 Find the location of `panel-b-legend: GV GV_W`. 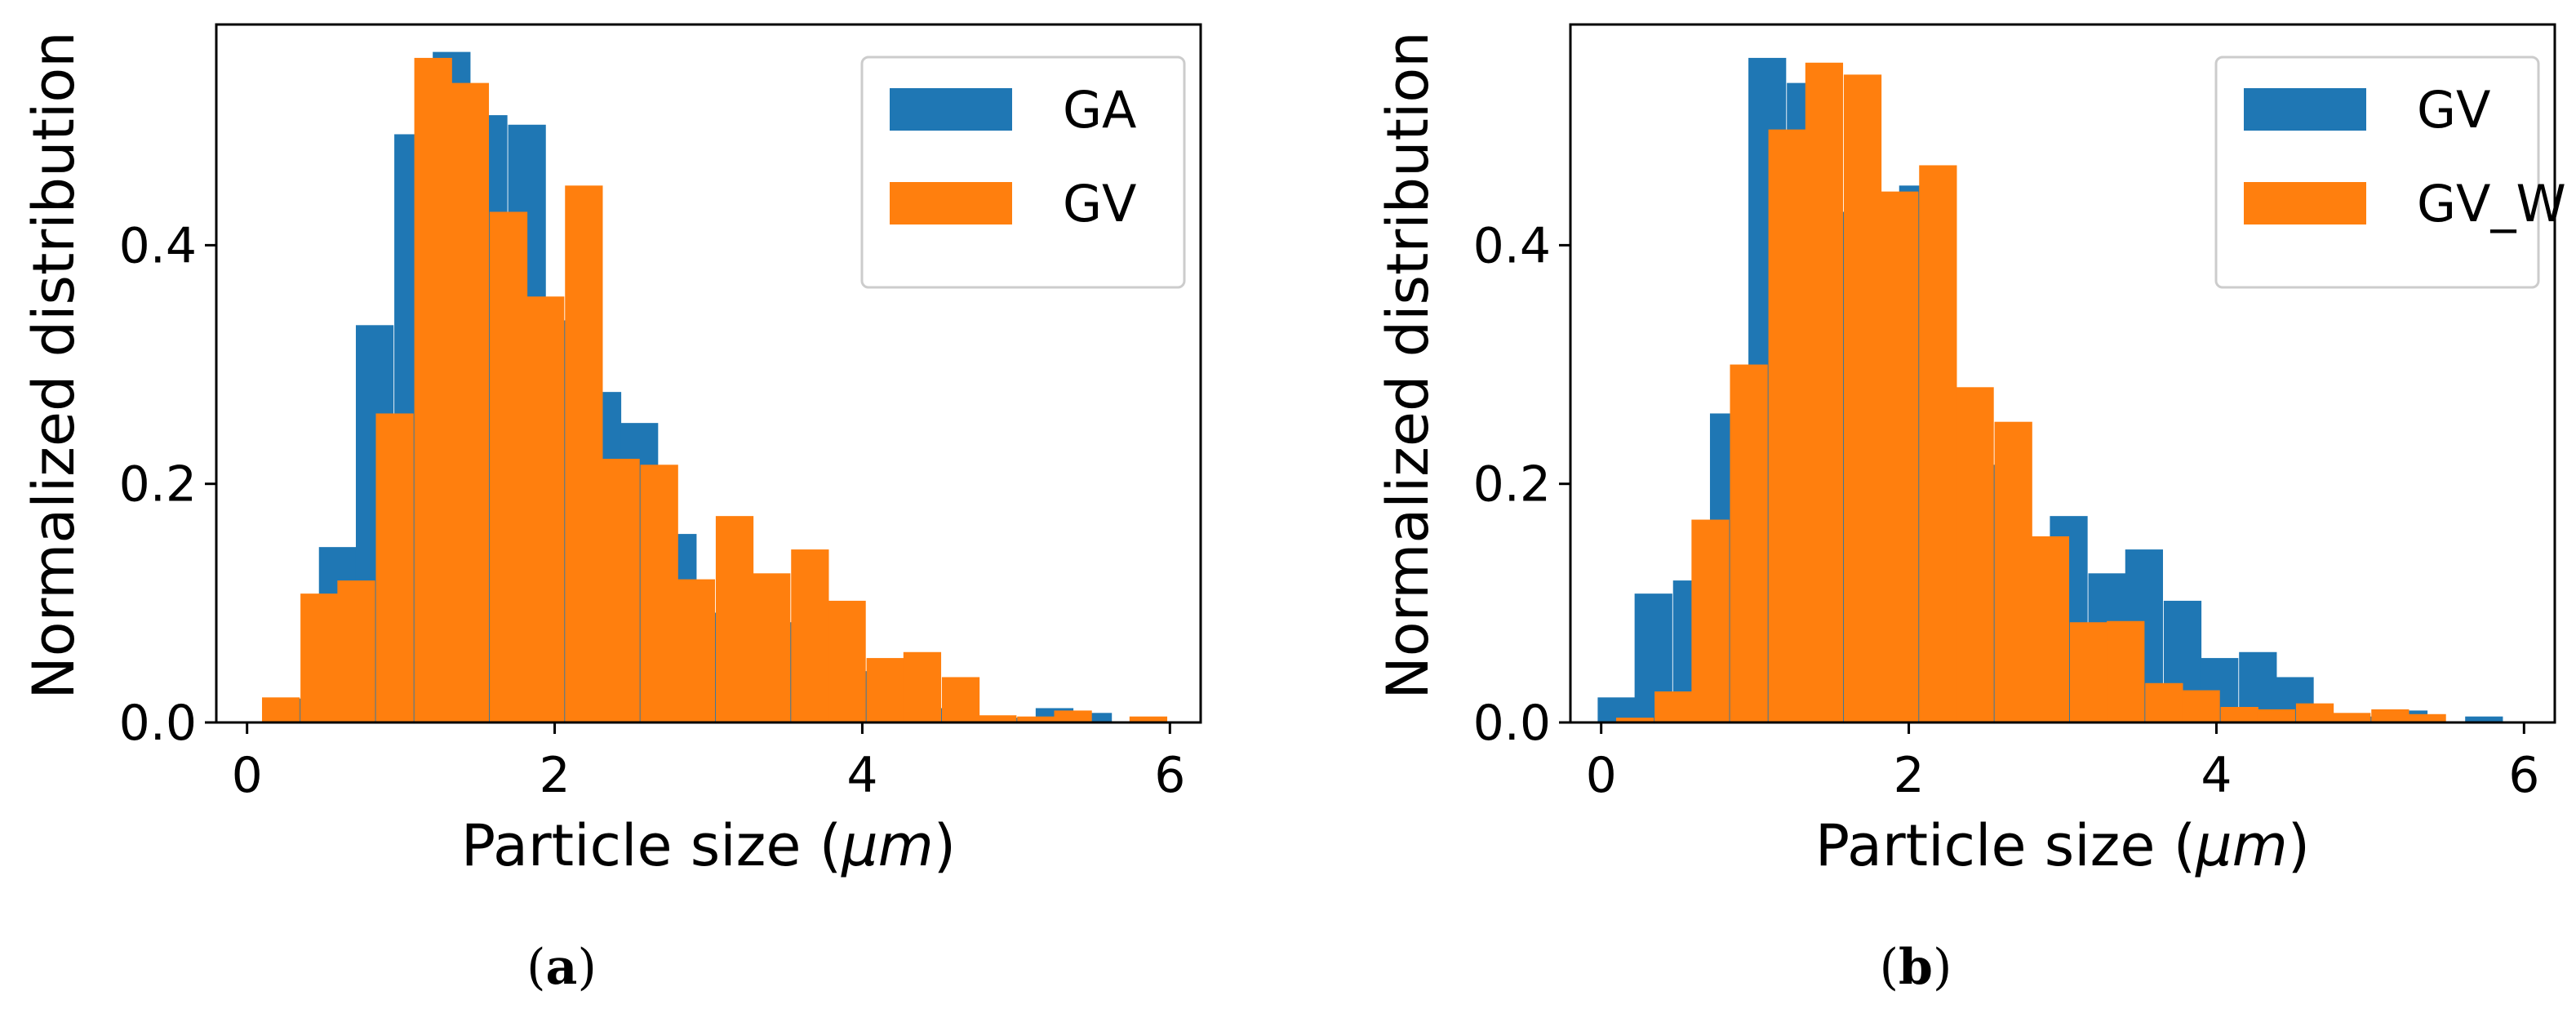

panel-b-legend: GV GV_W is located at coordinates (2390, 172).